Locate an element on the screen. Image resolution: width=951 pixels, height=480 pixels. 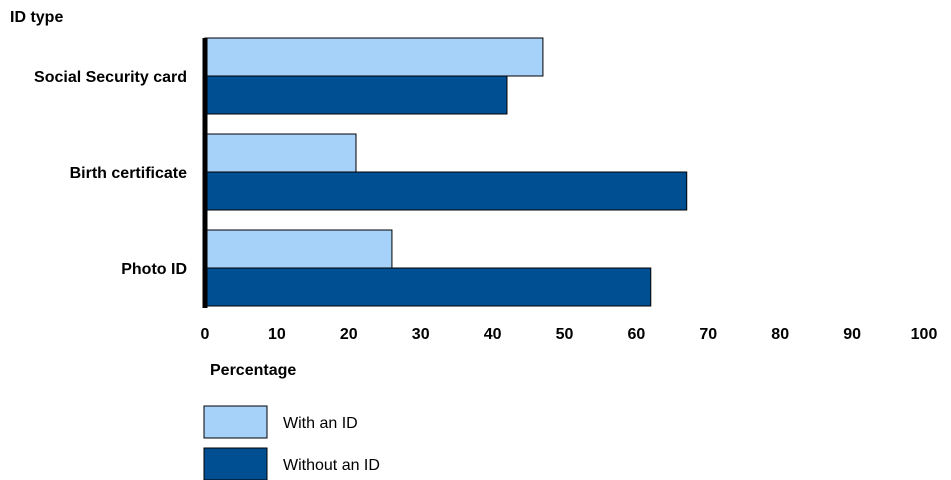
bar-photo-id-without-an-id is located at coordinates (428, 287).